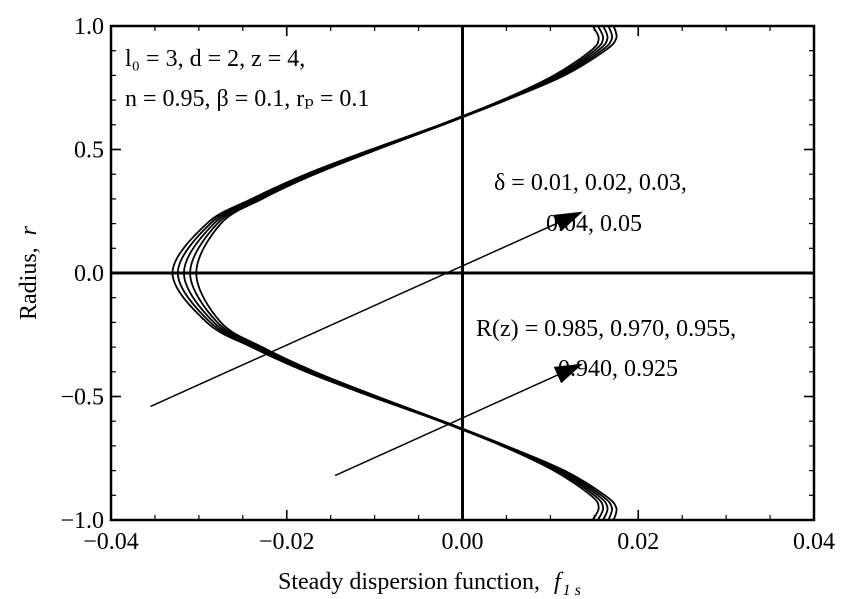  What do you see at coordinates (89, 274) in the screenshot?
I see `y-tick-label: 0.0` at bounding box center [89, 274].